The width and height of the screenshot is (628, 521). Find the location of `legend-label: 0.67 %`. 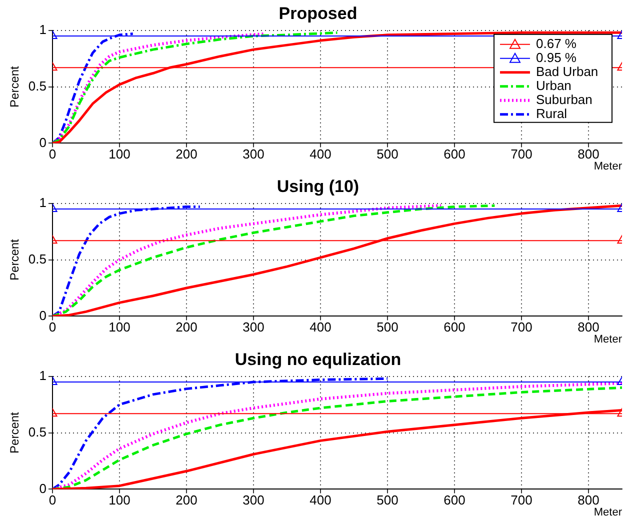

legend-label: 0.67 % is located at coordinates (556, 43).